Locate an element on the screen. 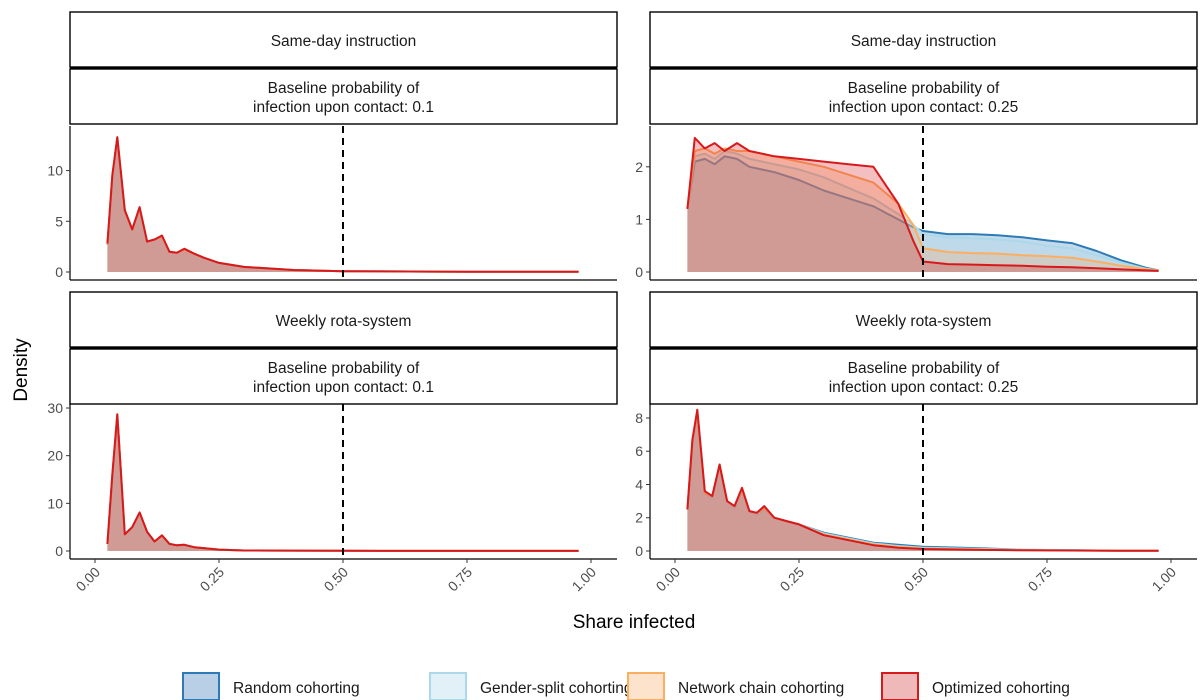 The height and width of the screenshot is (700, 1200). legend-label-2: Gender-split cohorting is located at coordinates (556, 688).